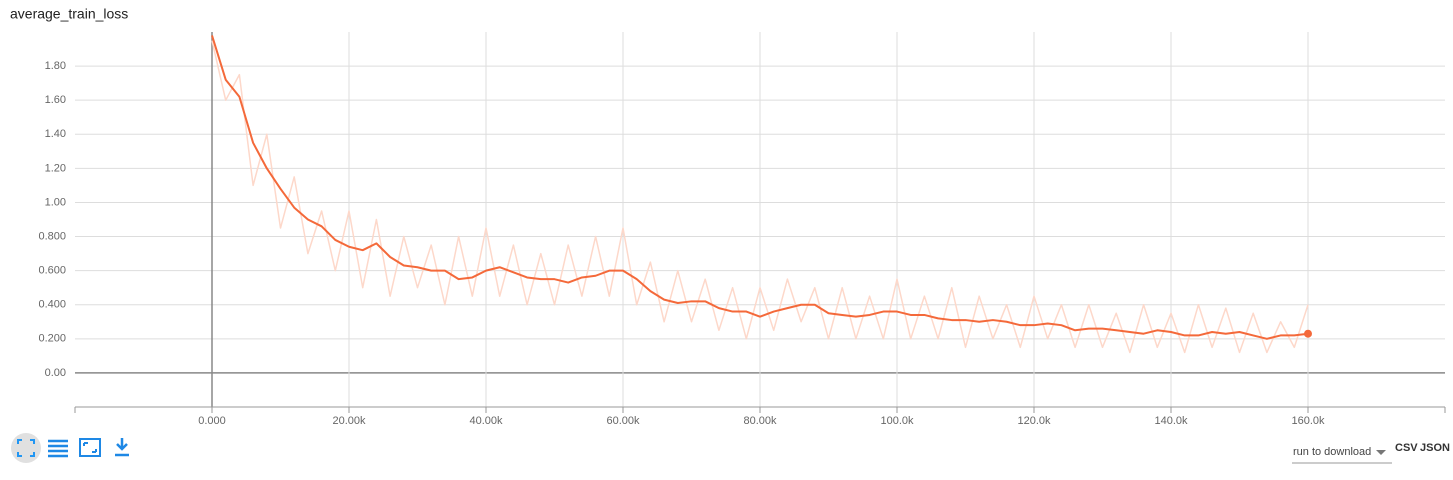 The image size is (1453, 480). Describe the element at coordinates (1034, 421) in the screenshot. I see `x-tick-label: 120.0k` at that location.